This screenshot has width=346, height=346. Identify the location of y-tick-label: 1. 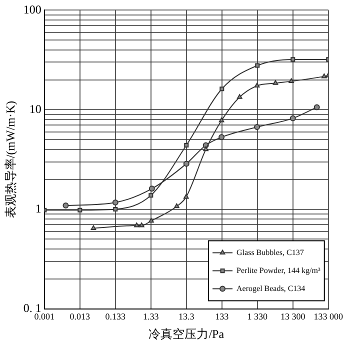
(38, 208).